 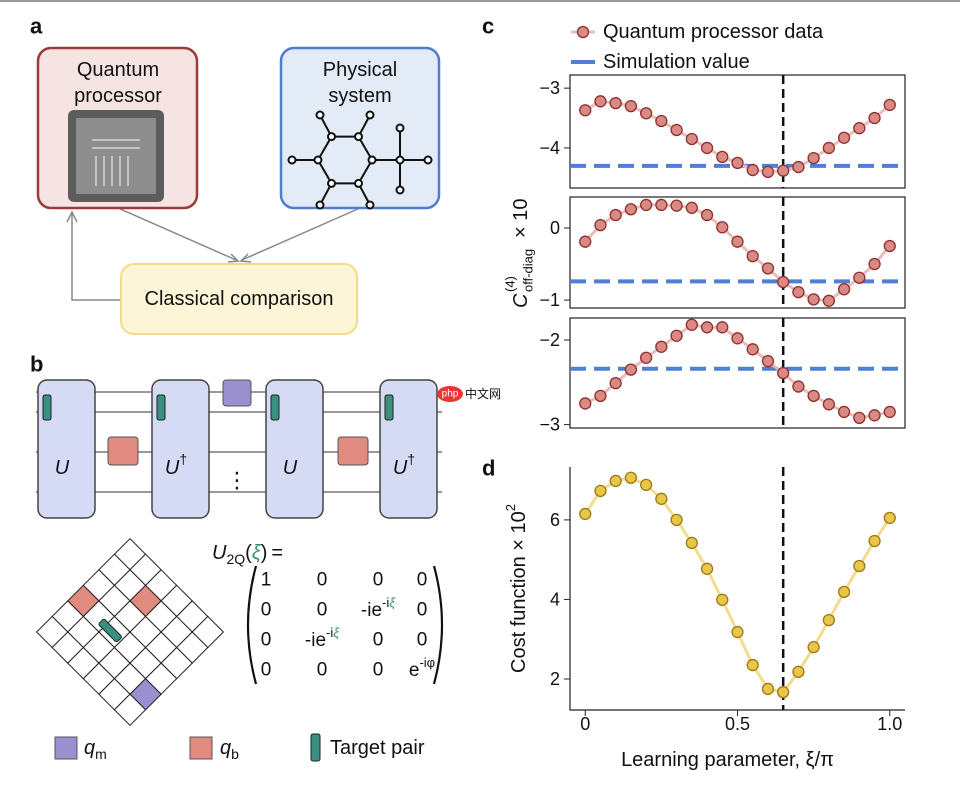 What do you see at coordinates (483, 393) in the screenshot?
I see `watermark-text: 中文网` at bounding box center [483, 393].